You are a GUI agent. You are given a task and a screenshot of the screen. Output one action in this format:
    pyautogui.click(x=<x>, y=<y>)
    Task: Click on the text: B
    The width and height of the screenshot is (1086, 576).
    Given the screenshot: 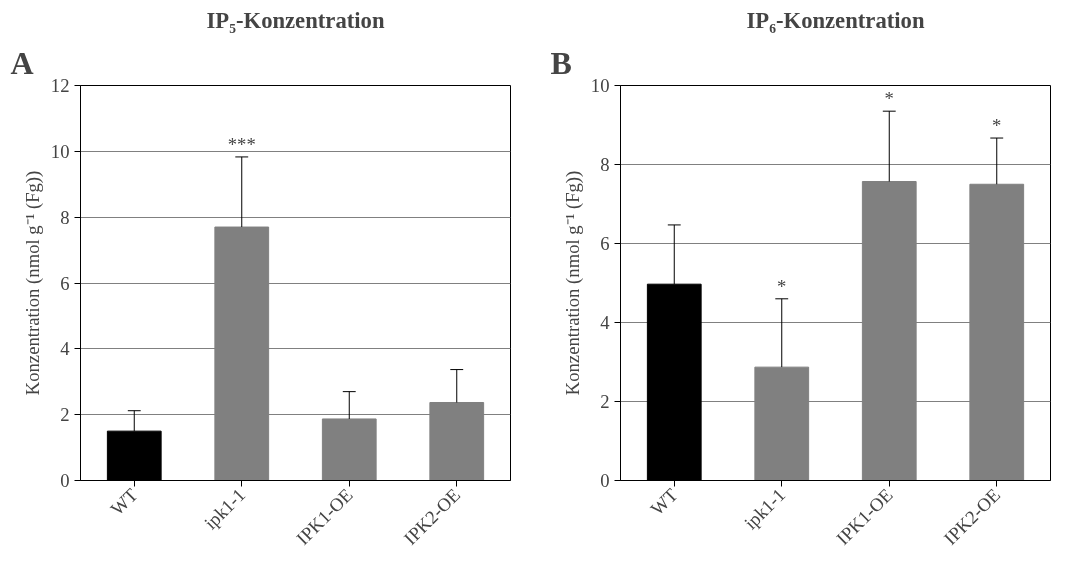 What is the action you would take?
    pyautogui.click(x=561, y=62)
    